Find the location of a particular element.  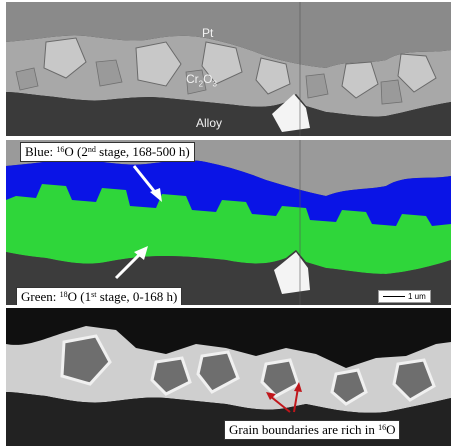

blue-label-ordinal: nd is located at coordinates (91, 149).